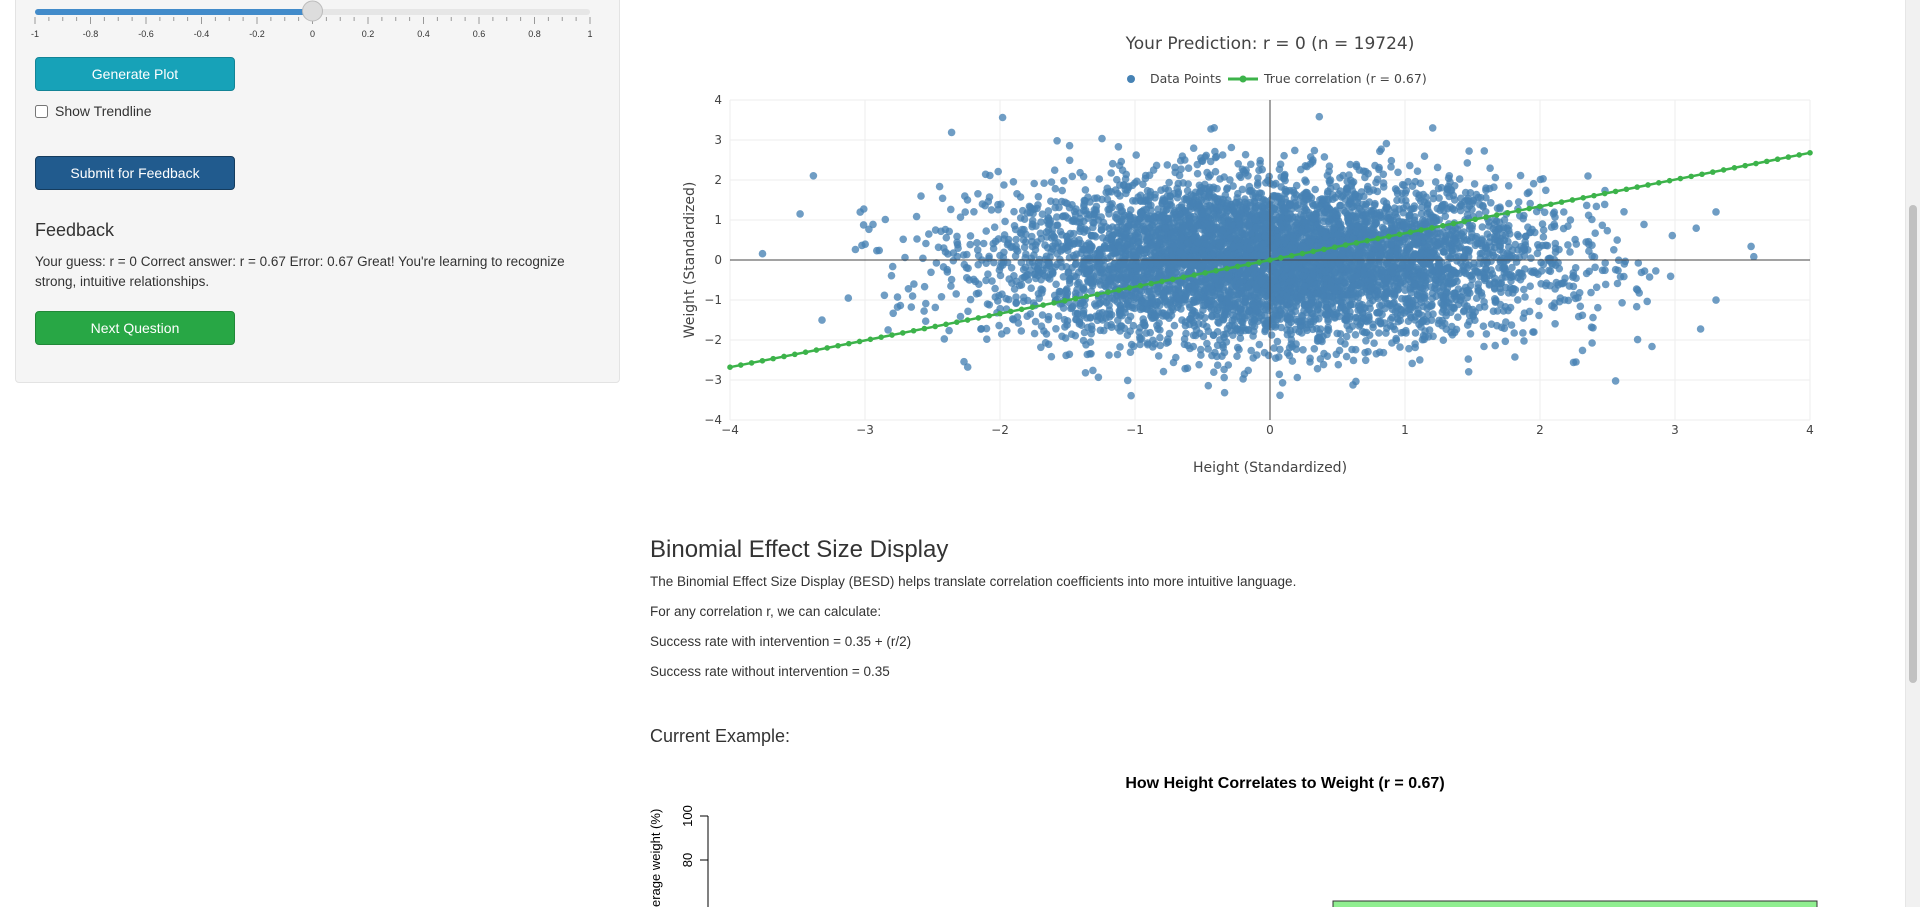  I want to click on feedback-heading: Feedback, so click(75, 230).